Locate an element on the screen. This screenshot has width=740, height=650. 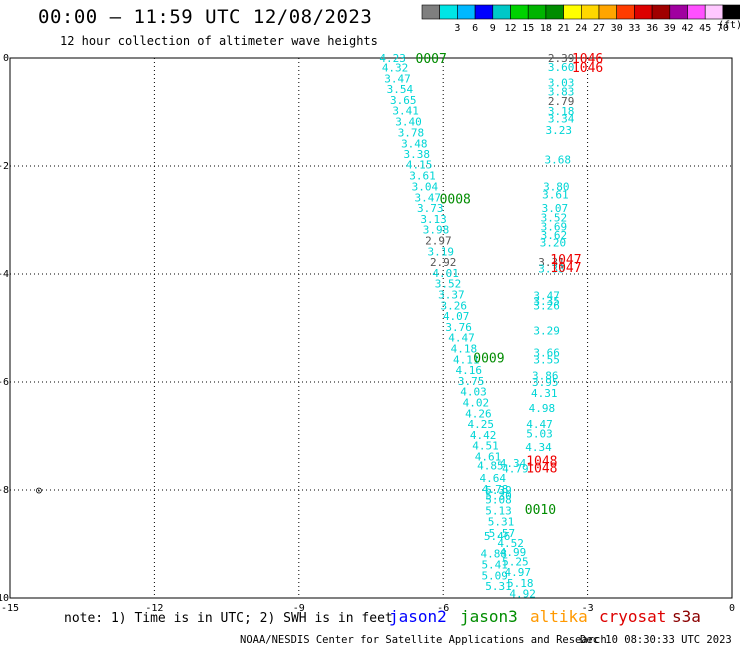
wave-height-point: 3.54 is located at coordinates (400, 89).